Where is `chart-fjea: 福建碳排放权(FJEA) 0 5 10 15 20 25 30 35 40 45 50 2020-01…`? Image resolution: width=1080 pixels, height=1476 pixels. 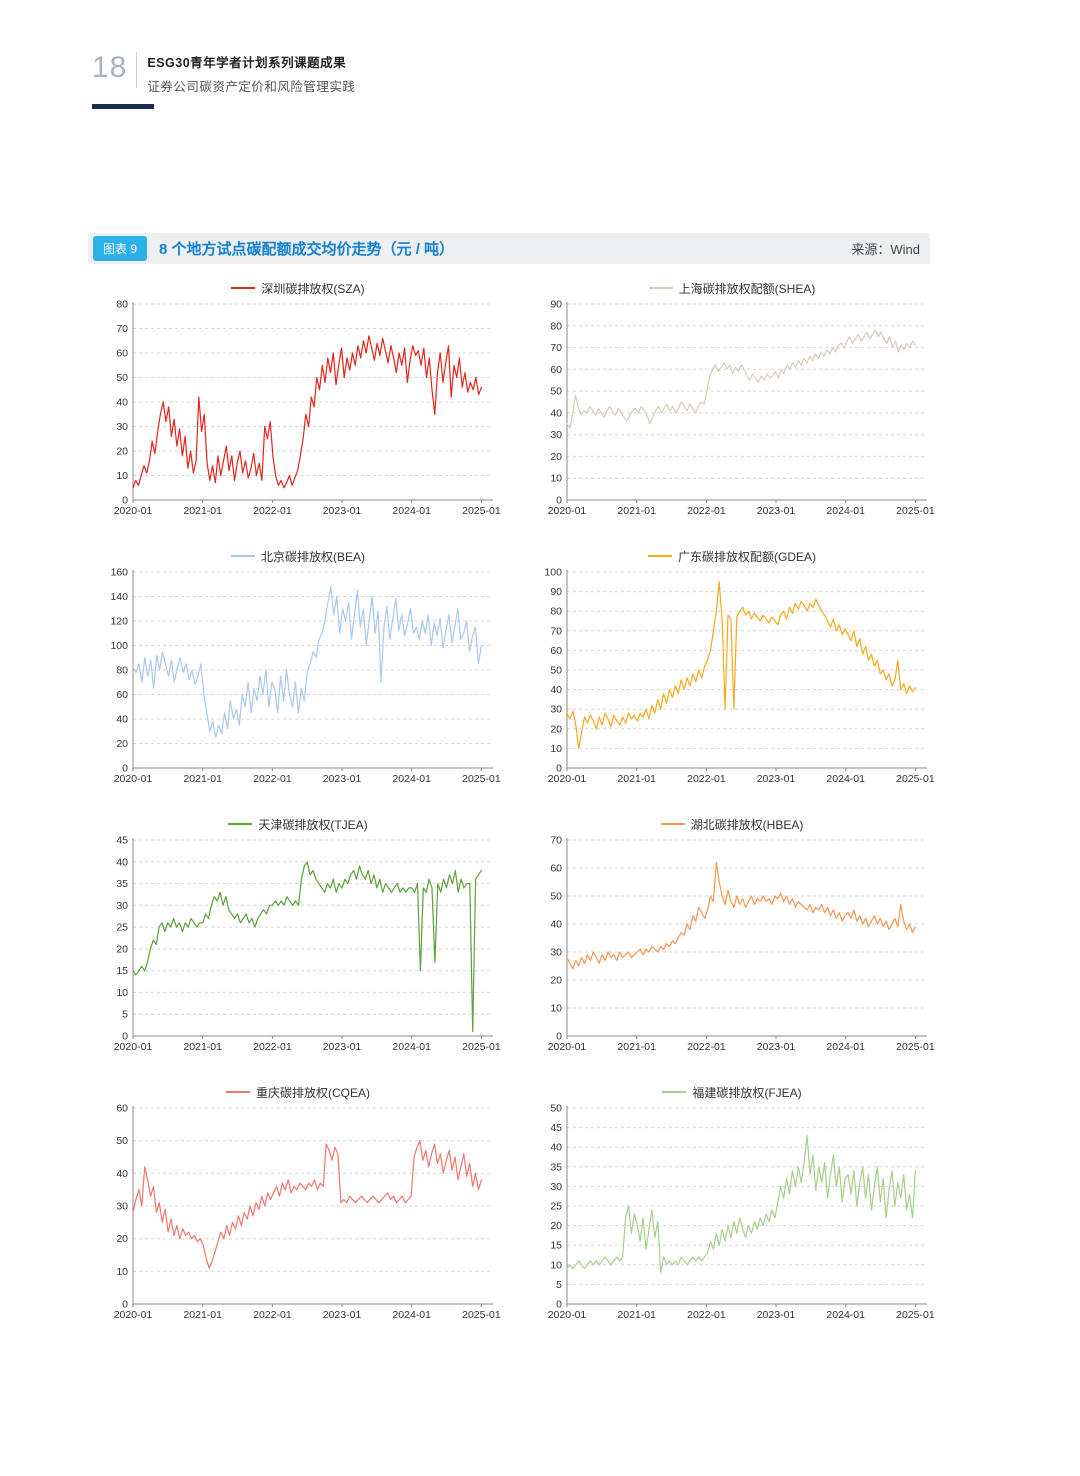
chart-fjea: 福建碳排放权(FJEA) 0 5 10 15 20 25 30 35 40 45 50 2020-01… is located at coordinates (732, 1206).